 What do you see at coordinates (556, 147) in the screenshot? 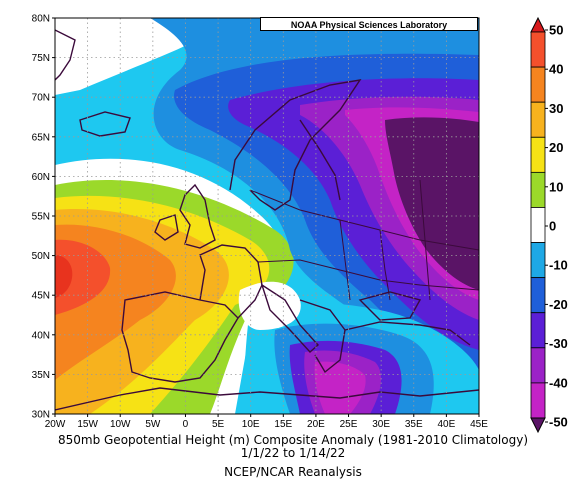
I see `colorbar-label: 20` at bounding box center [556, 147].